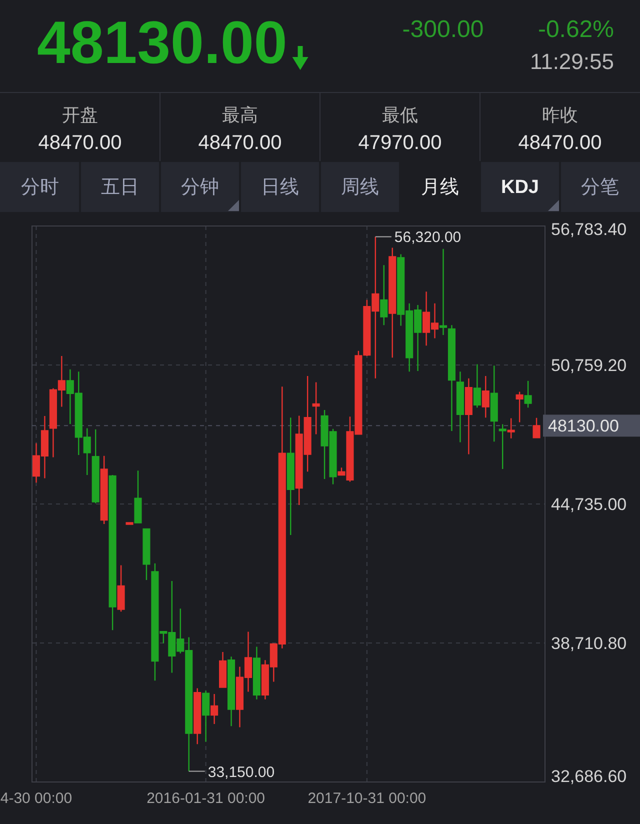 The image size is (640, 824). Describe the element at coordinates (443, 29) in the screenshot. I see `text: -300.00` at that location.